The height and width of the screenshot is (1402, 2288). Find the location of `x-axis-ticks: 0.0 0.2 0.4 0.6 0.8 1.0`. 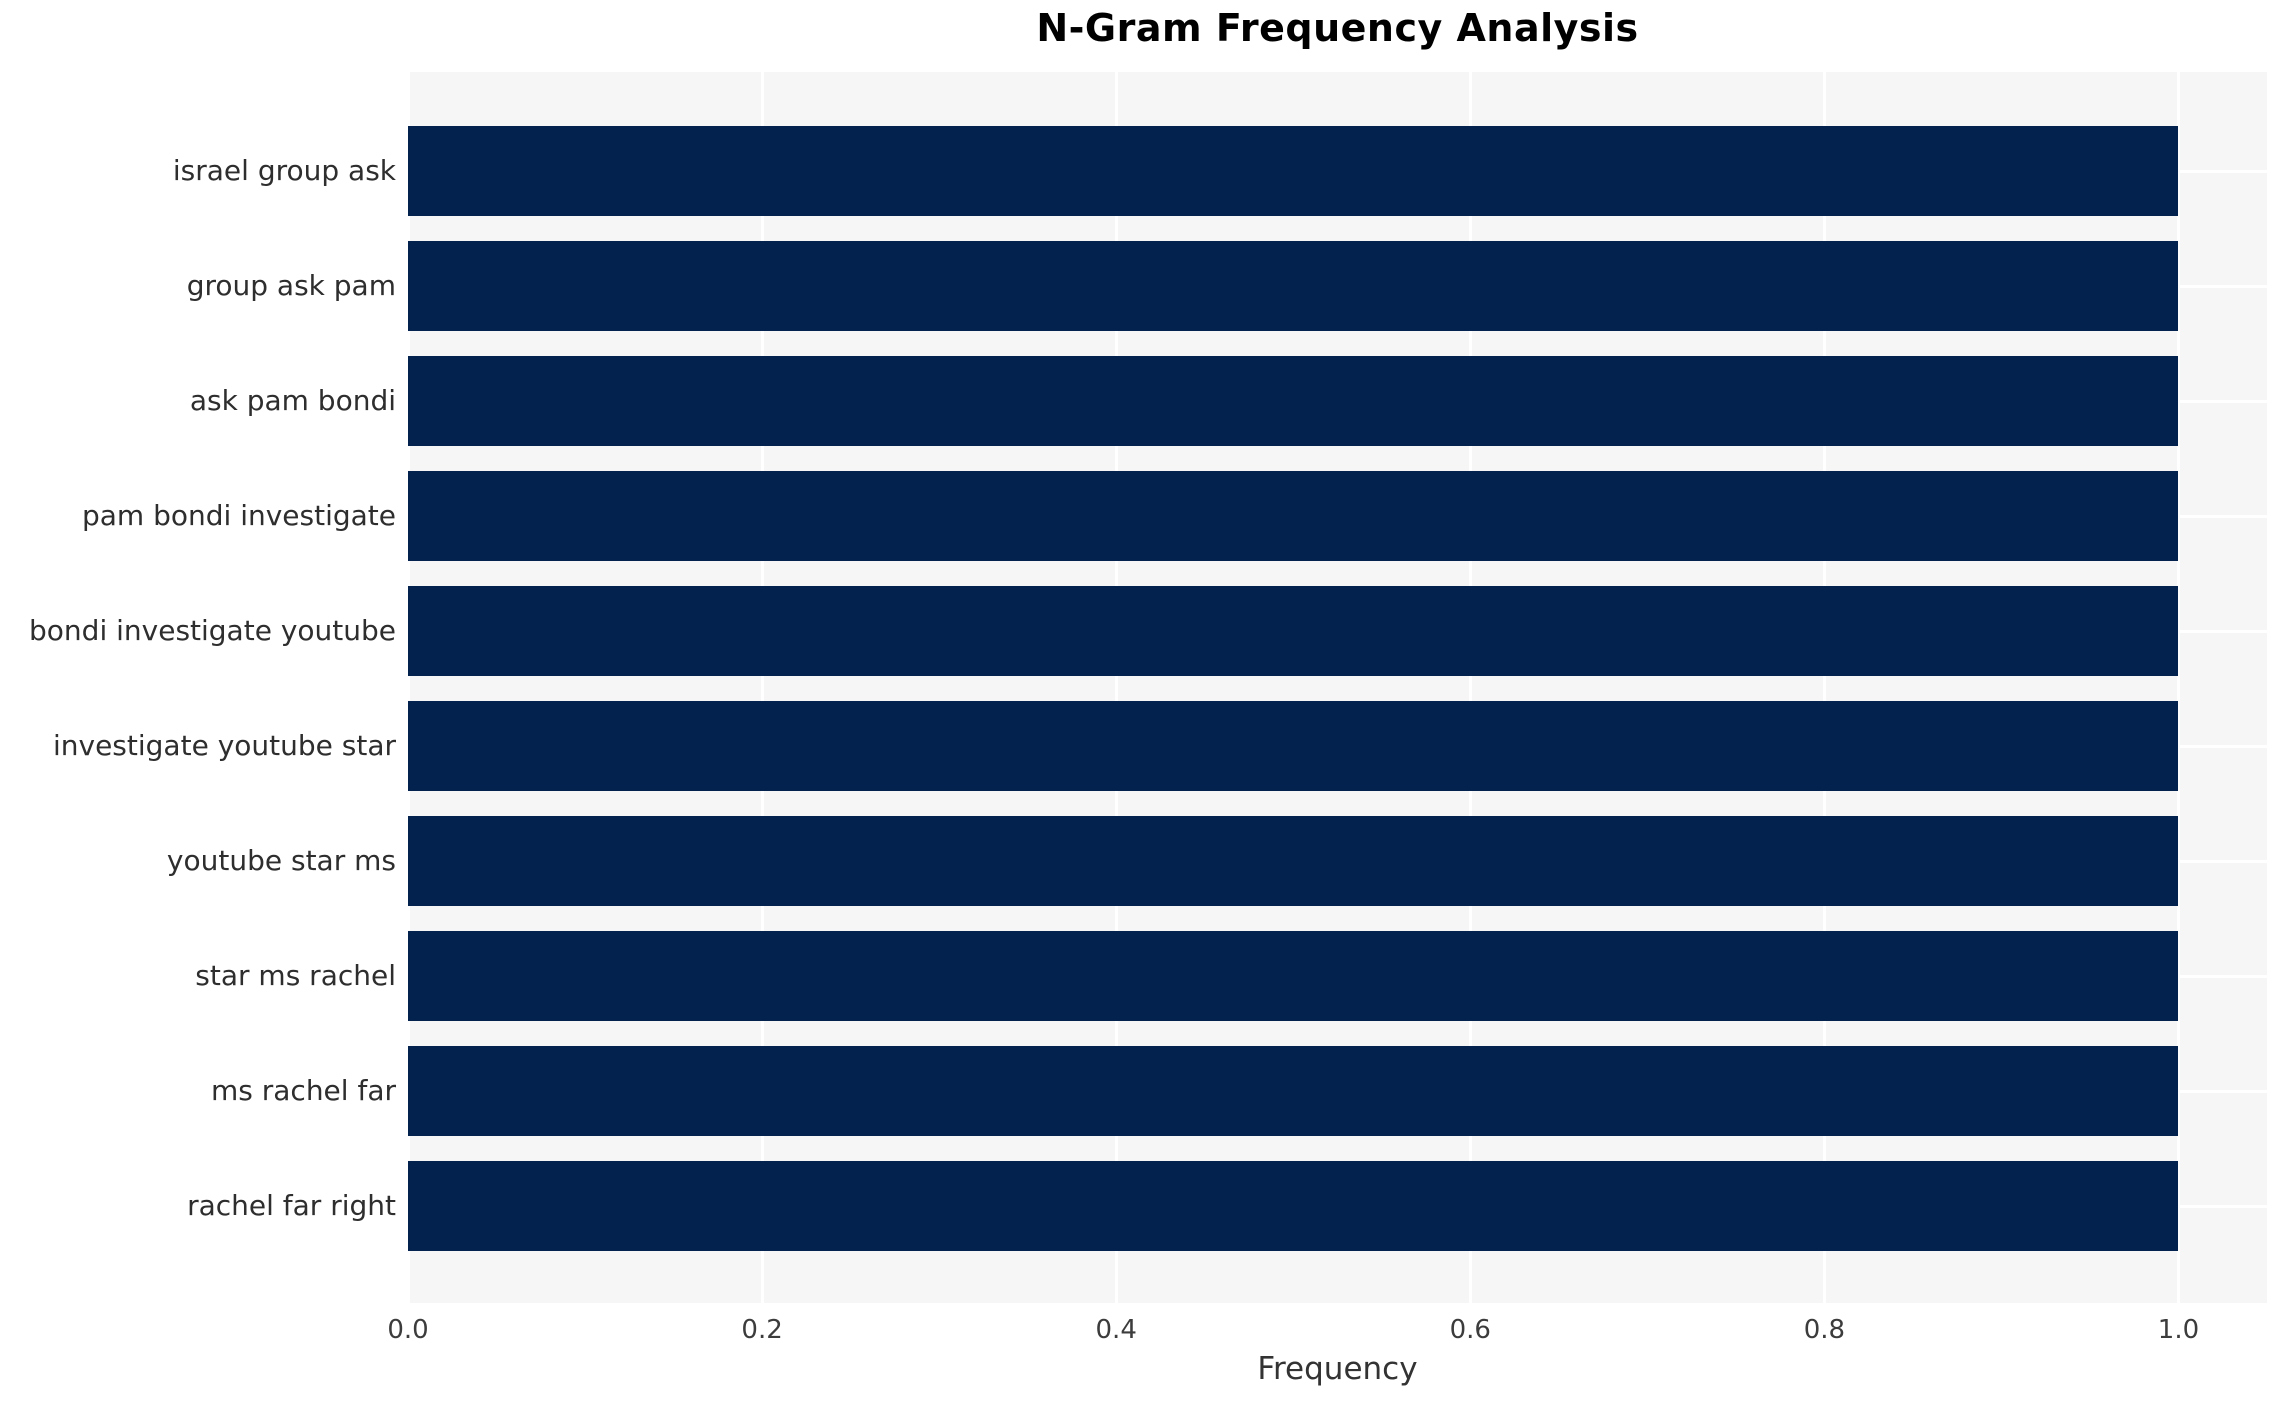

x-axis-ticks: 0.0 0.2 0.4 0.6 0.8 1.0 is located at coordinates (1327, 1332).